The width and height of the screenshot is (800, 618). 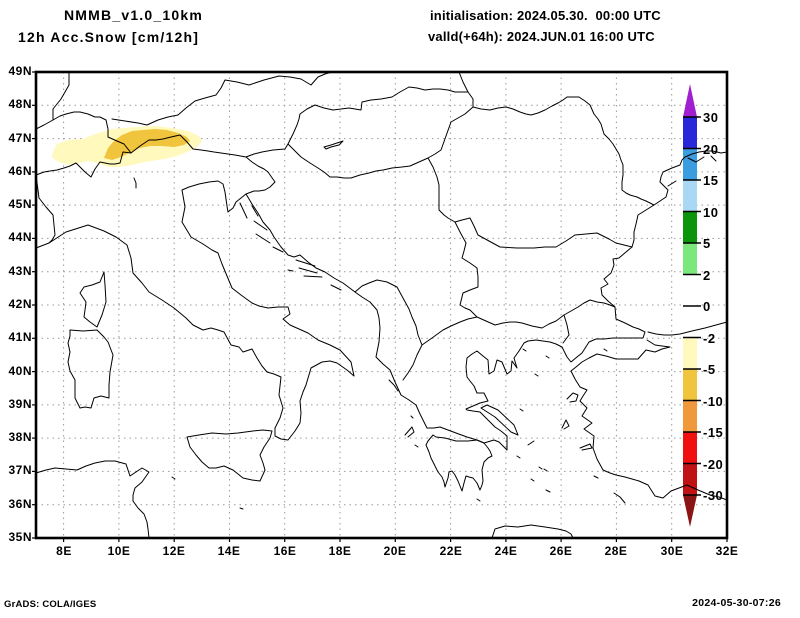 What do you see at coordinates (545, 15) in the screenshot?
I see `init-time-label: initialisation: 2024.05.30. 00:00 UTC` at bounding box center [545, 15].